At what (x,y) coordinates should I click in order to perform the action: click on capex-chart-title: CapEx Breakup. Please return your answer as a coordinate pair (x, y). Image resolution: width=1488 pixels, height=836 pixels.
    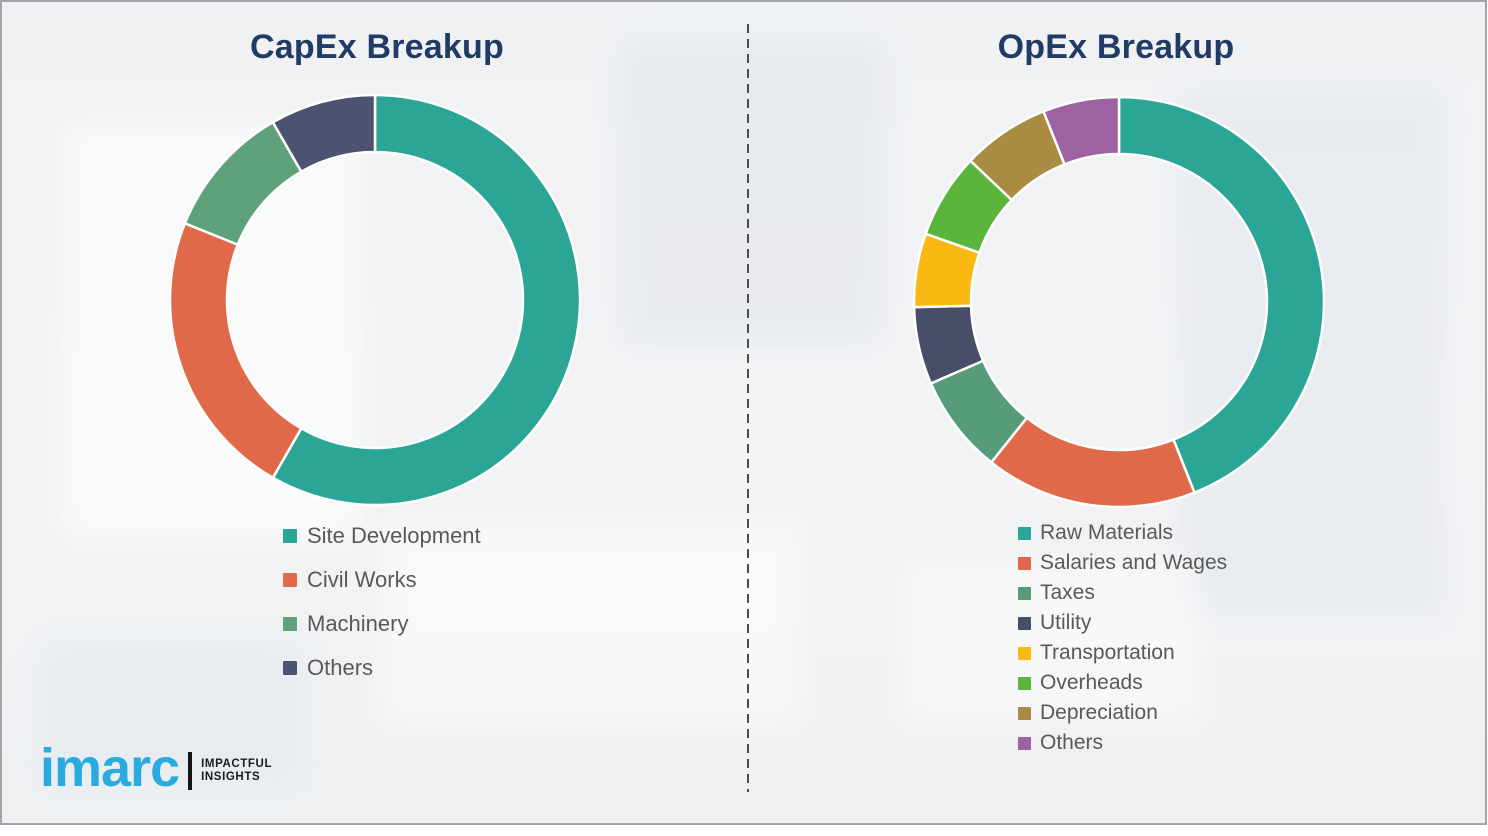
    Looking at the image, I should click on (377, 47).